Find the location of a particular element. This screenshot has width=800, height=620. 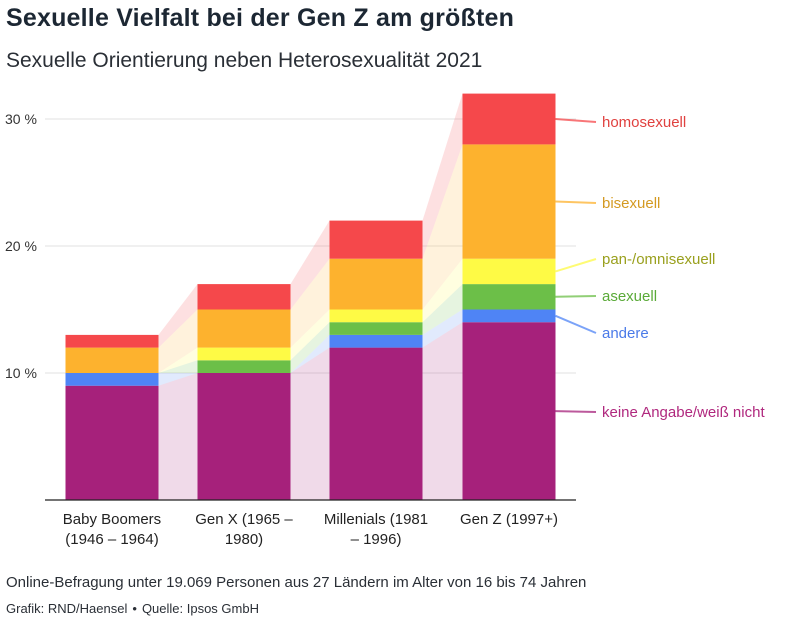

legend-label-keine-angabe-wei-nicht: keine Angabe/weiß nicht is located at coordinates (683, 412).